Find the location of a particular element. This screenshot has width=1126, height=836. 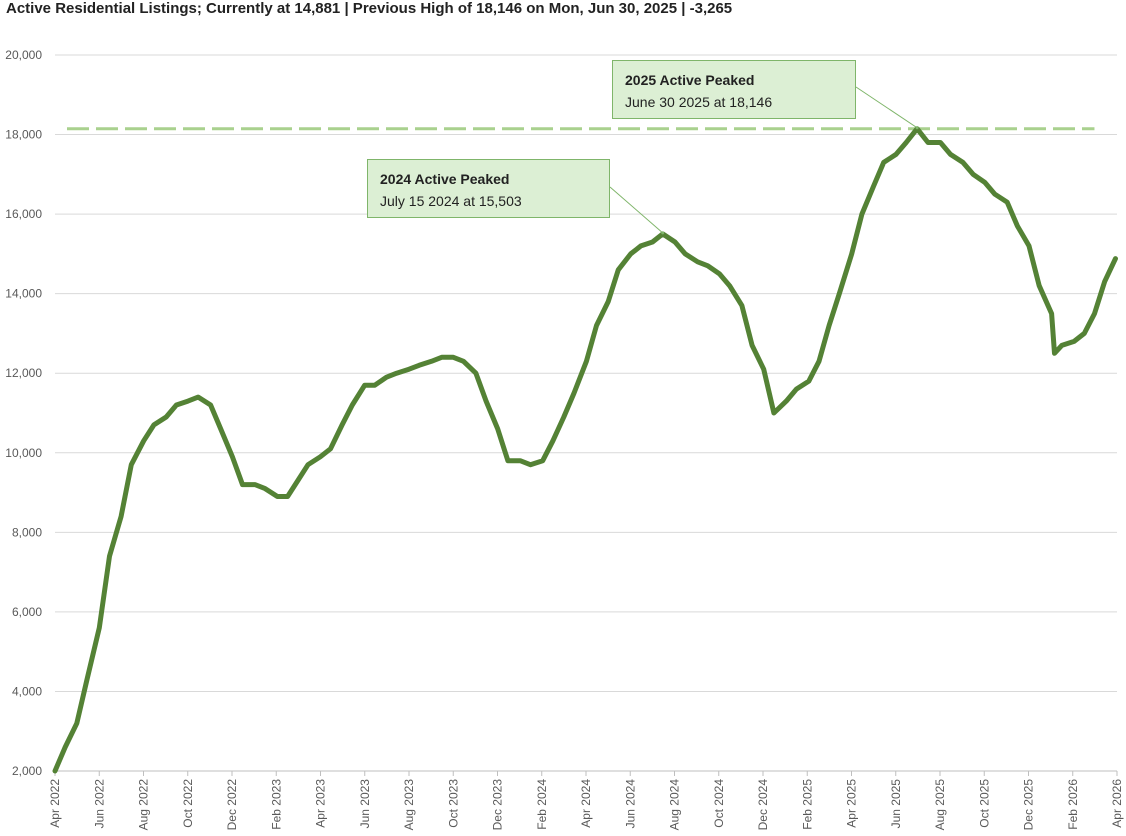

y-tick-label: 8,000 is located at coordinates (27, 532).